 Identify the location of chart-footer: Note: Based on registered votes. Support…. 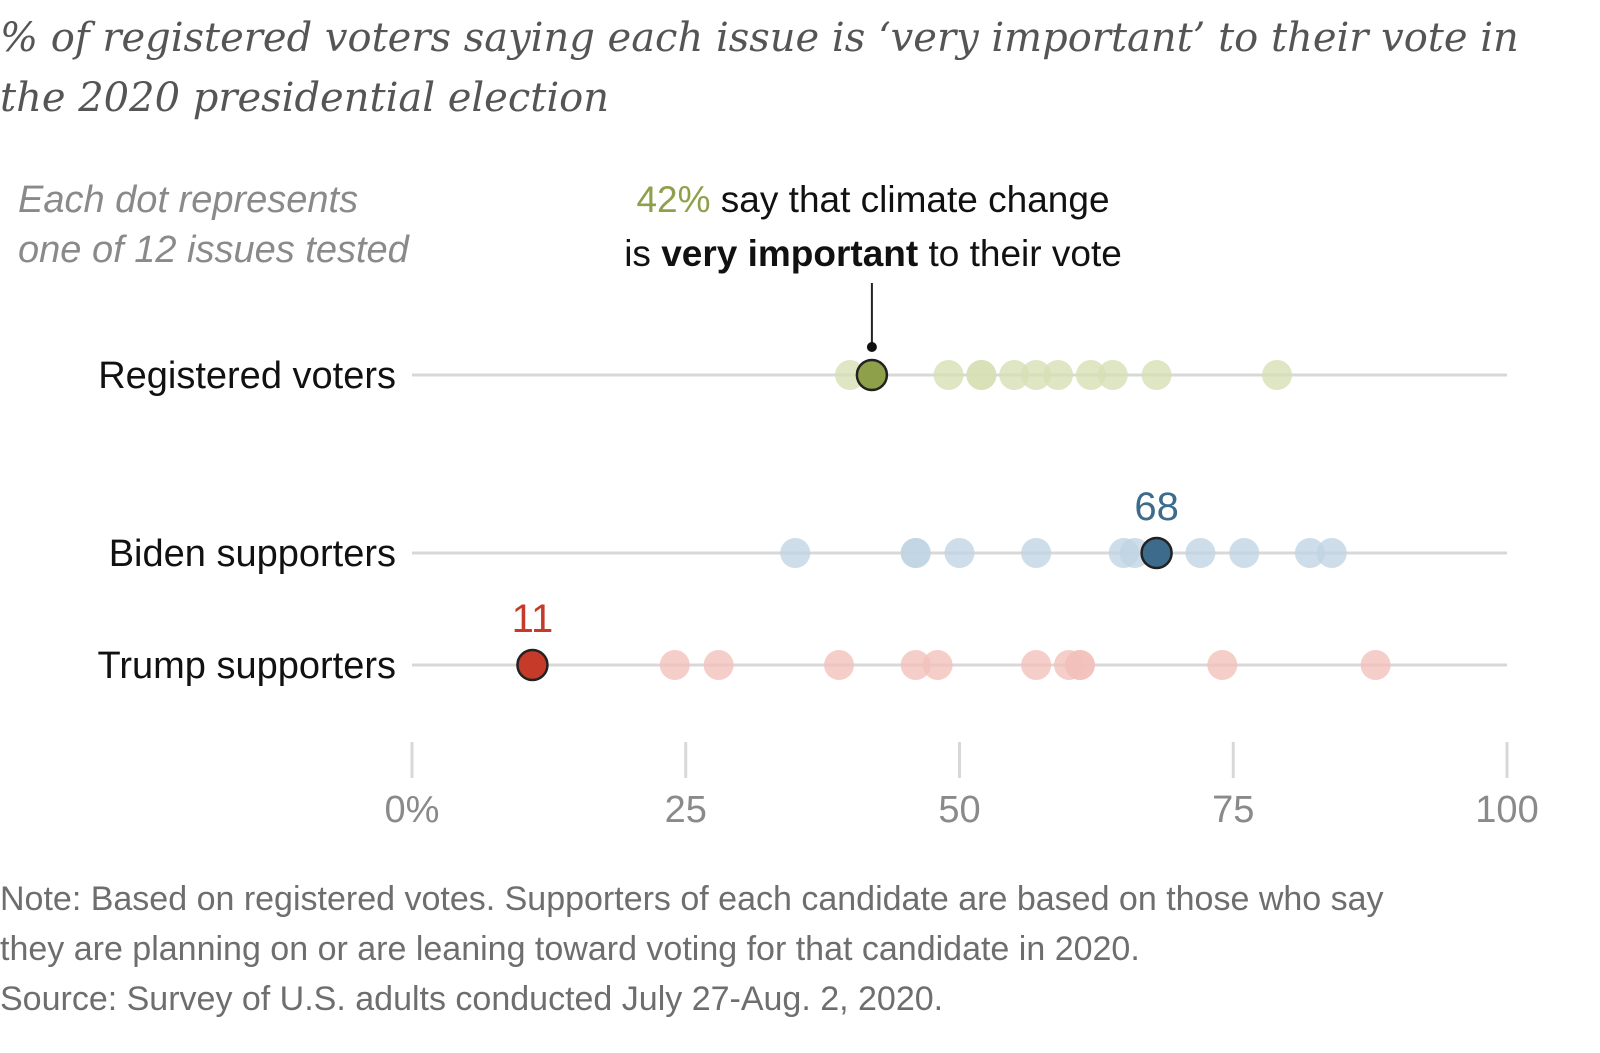
(795, 949).